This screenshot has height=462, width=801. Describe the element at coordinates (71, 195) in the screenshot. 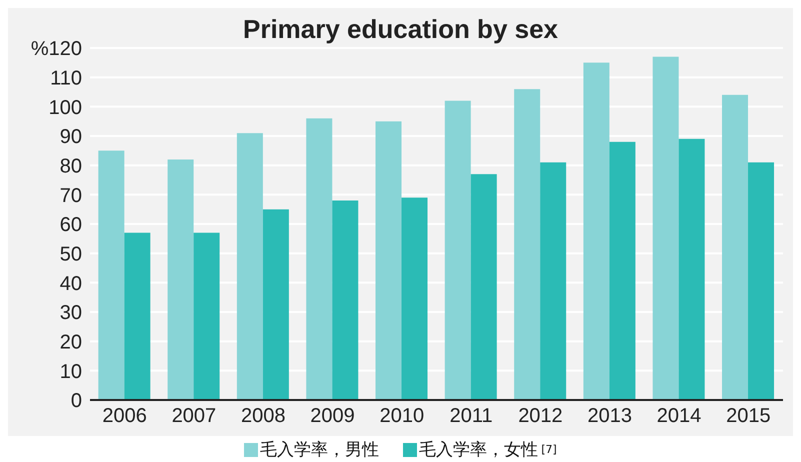

I see `y-tick-label: 70` at that location.